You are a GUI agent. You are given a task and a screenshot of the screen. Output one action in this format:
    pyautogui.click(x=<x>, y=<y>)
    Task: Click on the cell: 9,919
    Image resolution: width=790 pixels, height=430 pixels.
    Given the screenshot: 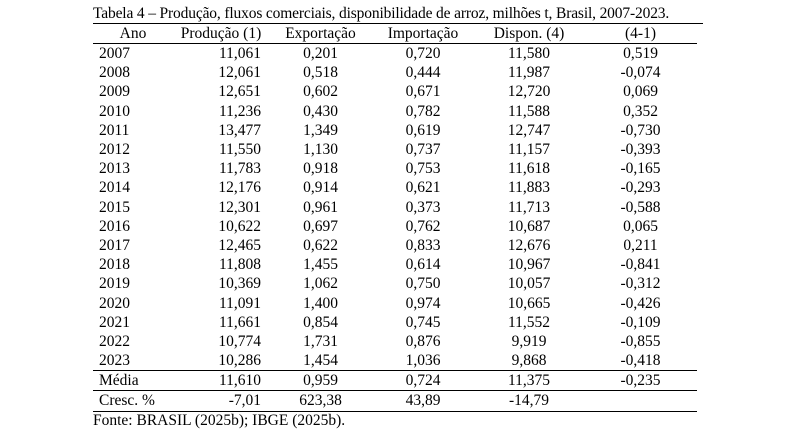 What is the action you would take?
    pyautogui.click(x=529, y=341)
    